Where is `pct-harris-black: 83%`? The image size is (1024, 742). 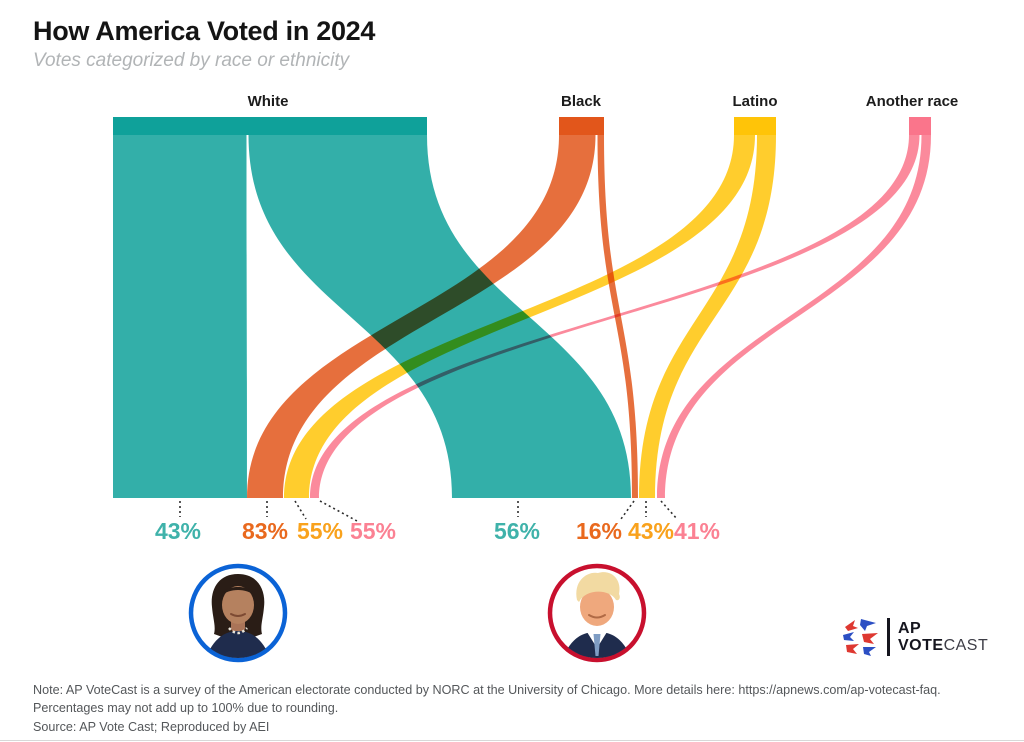
pct-harris-black: 83% is located at coordinates (265, 531).